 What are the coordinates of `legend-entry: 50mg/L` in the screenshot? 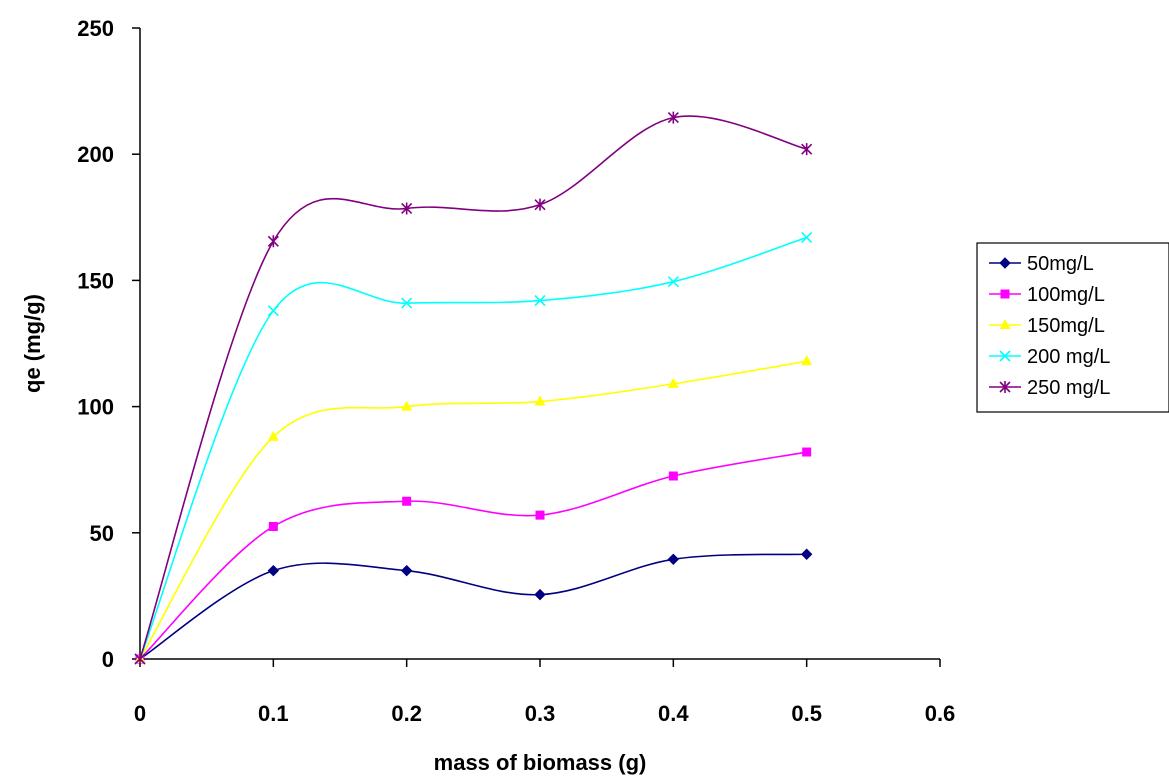 It's located at (1041, 264).